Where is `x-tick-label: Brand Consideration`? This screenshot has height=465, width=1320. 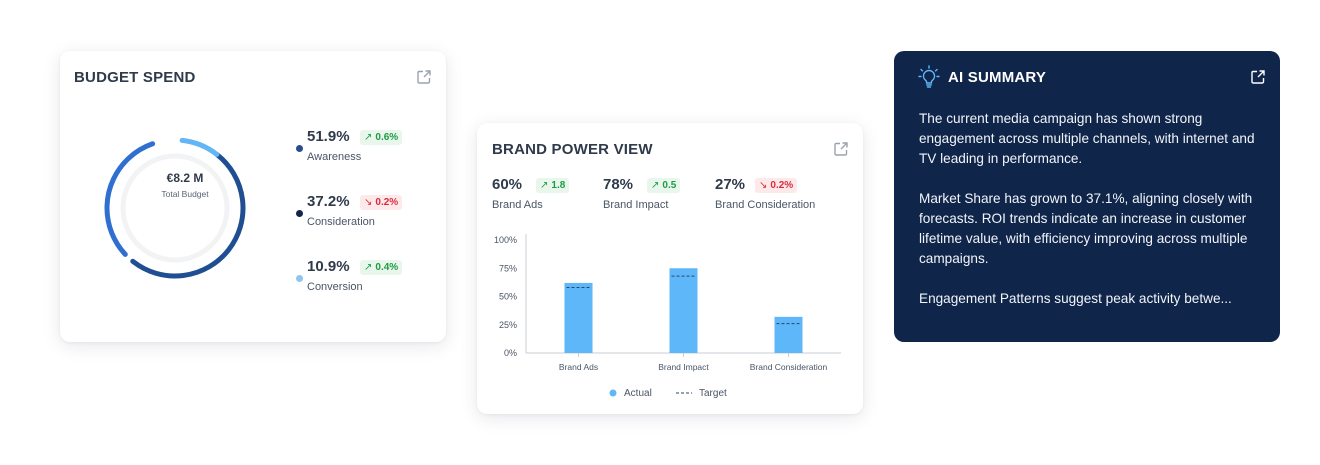 x-tick-label: Brand Consideration is located at coordinates (789, 367).